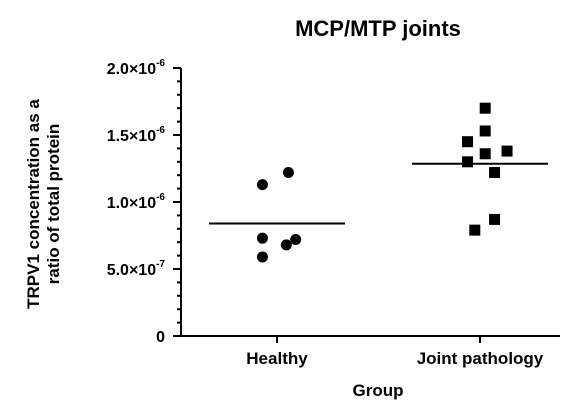  What do you see at coordinates (136, 202) in the screenshot?
I see `y-tick-label: 1.0×10⁻⁶` at bounding box center [136, 202].